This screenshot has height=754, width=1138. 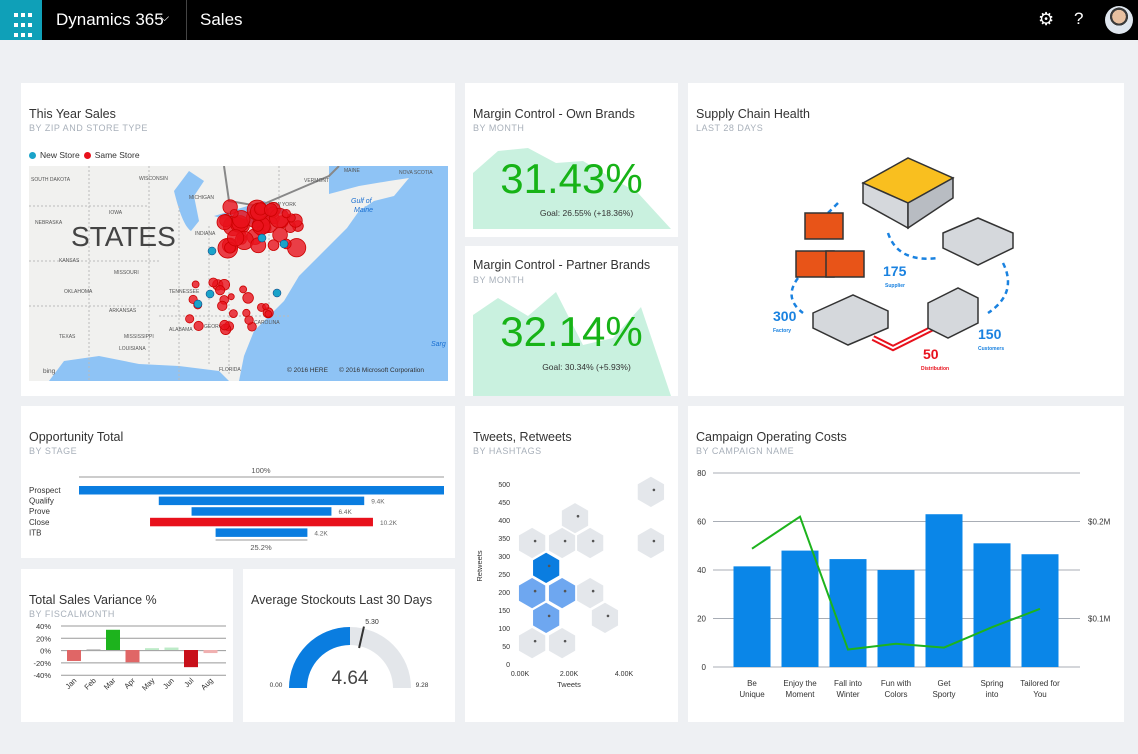 I want to click on gauge-target-label: 5.30, so click(x=372, y=622).